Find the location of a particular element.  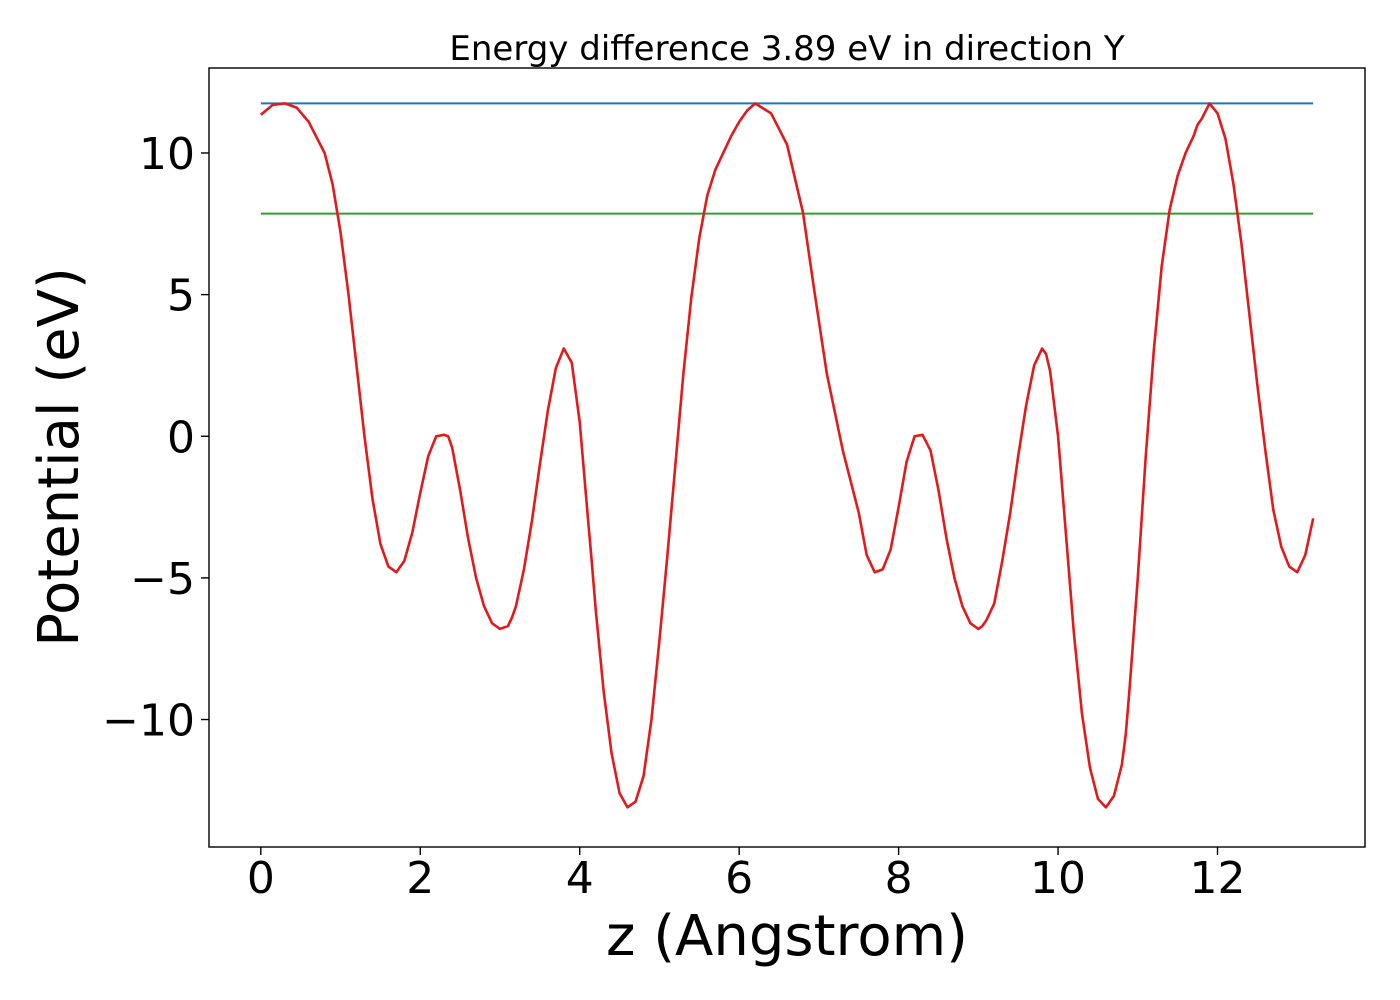

x-axis: 0 2 4 6 8 10 12 is located at coordinates (746, 875).